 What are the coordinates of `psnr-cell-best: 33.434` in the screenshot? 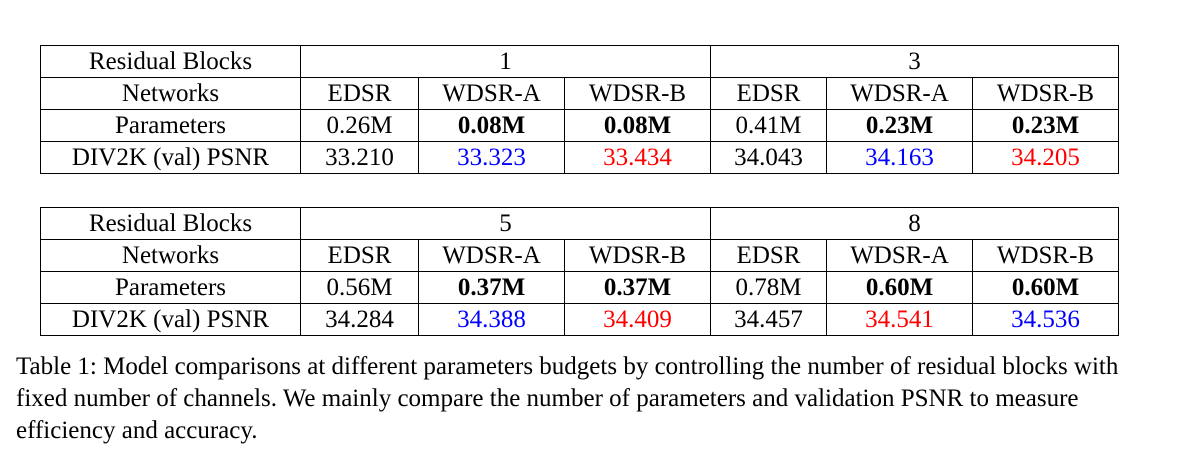 It's located at (637, 157).